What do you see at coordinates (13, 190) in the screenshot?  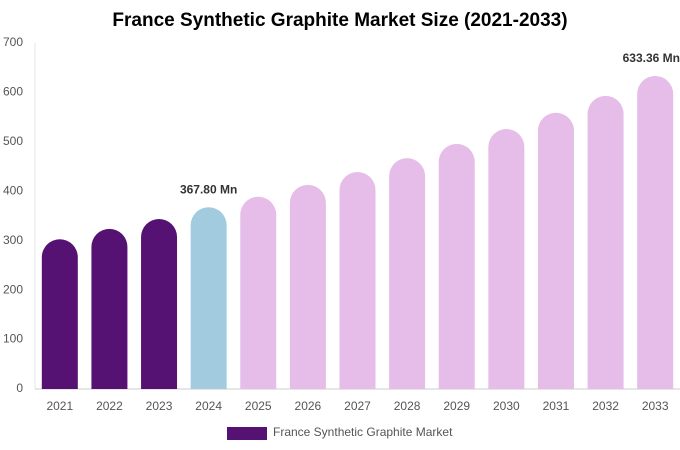 I see `y-tick-label: 400` at bounding box center [13, 190].